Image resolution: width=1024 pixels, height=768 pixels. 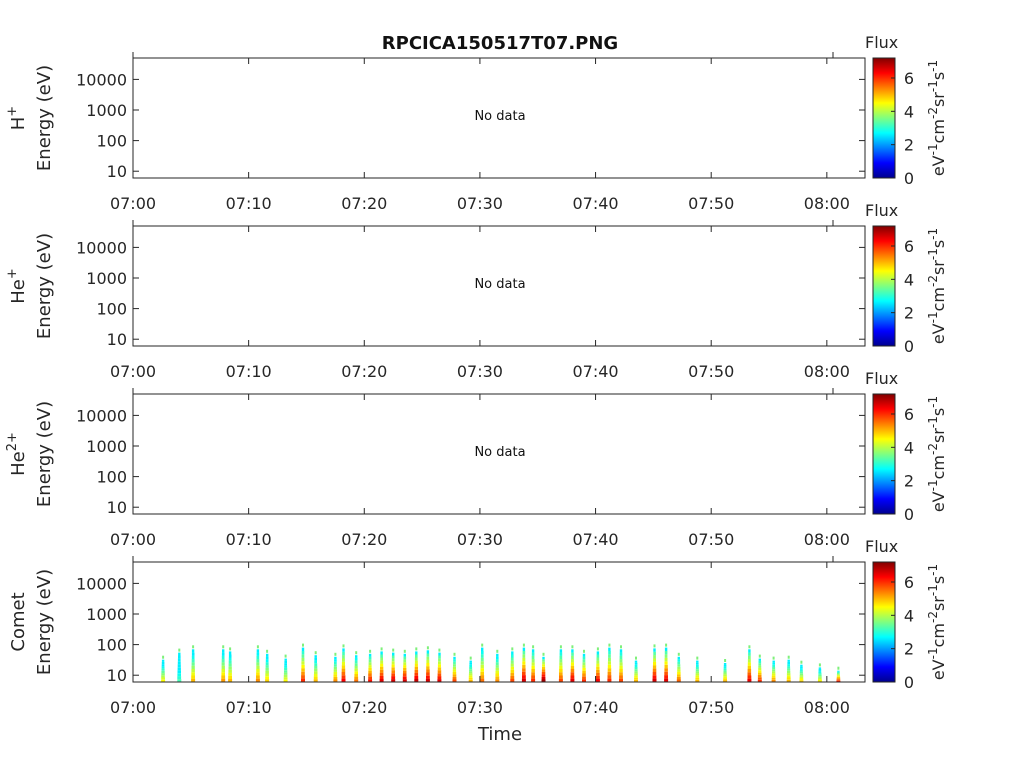 I want to click on no-data-label: No data, so click(x=499, y=452).